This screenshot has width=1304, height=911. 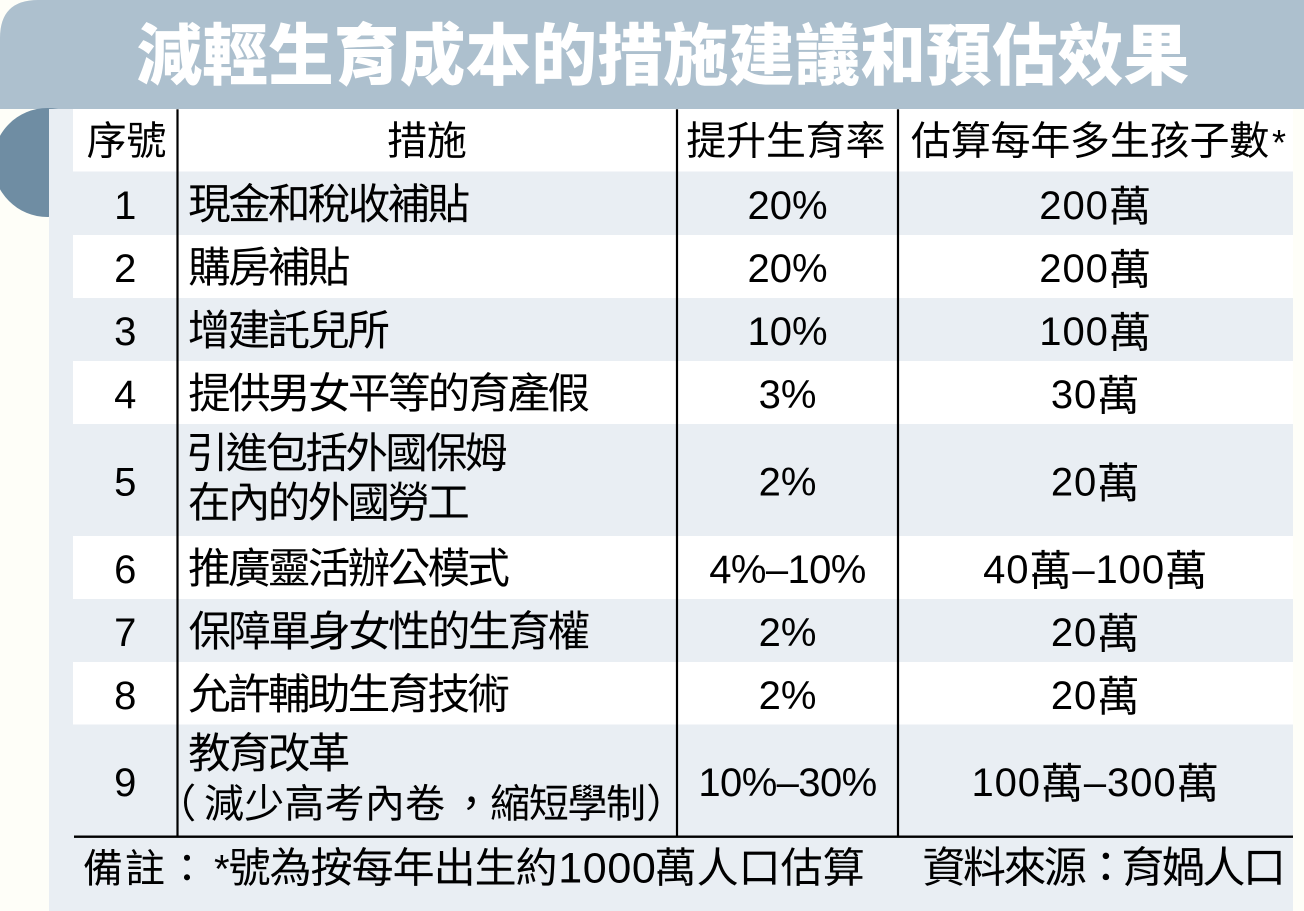 What do you see at coordinates (1118, 570) in the screenshot?
I see `svg-text: –100` at bounding box center [1118, 570].